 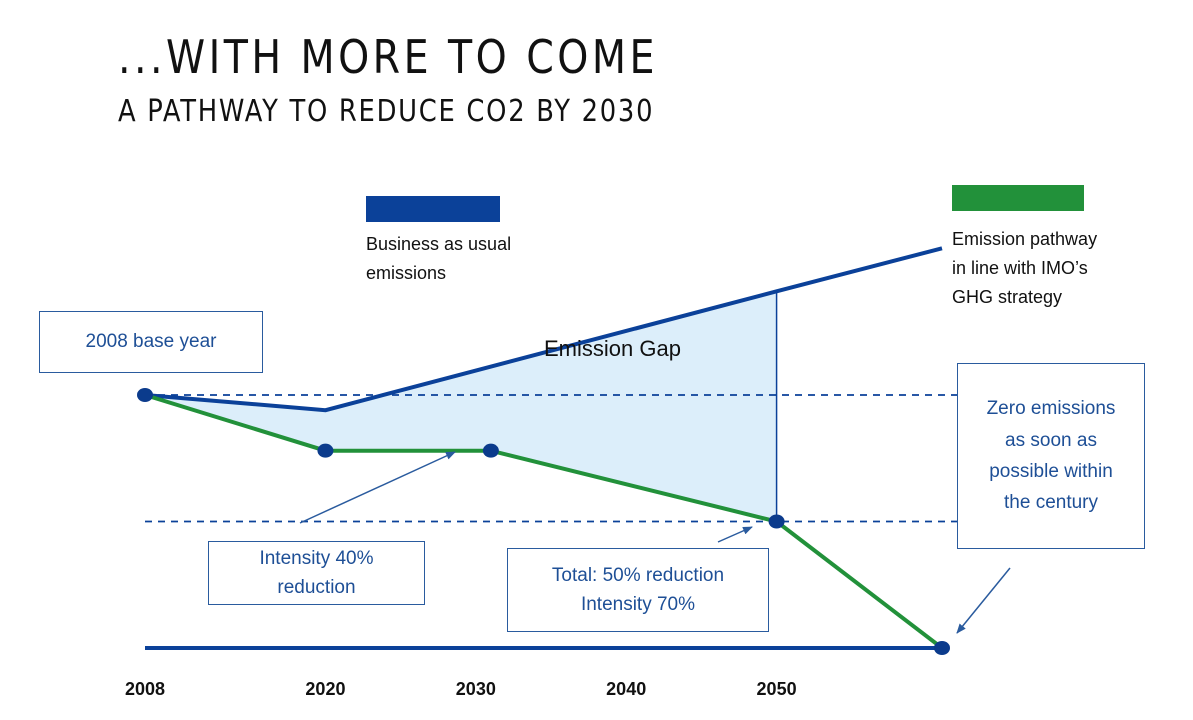 What do you see at coordinates (476, 689) in the screenshot?
I see `x-tick-label-2030: 2030` at bounding box center [476, 689].